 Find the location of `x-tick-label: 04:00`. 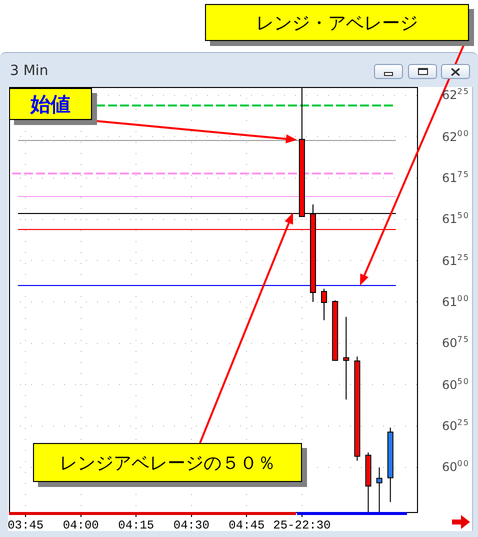

x-tick-label: 04:00 is located at coordinates (80, 525).